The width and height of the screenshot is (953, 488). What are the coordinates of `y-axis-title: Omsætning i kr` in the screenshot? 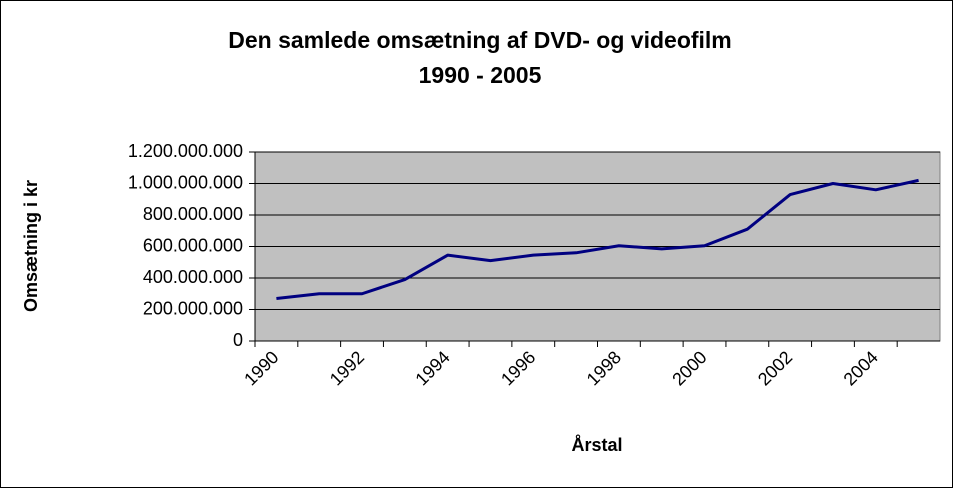 It's located at (31, 246).